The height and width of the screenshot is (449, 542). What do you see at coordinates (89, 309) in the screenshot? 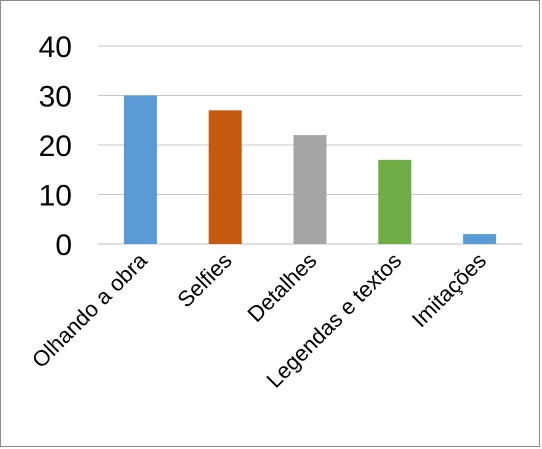
I see `x-tick-label: Olhando a obra` at bounding box center [89, 309].